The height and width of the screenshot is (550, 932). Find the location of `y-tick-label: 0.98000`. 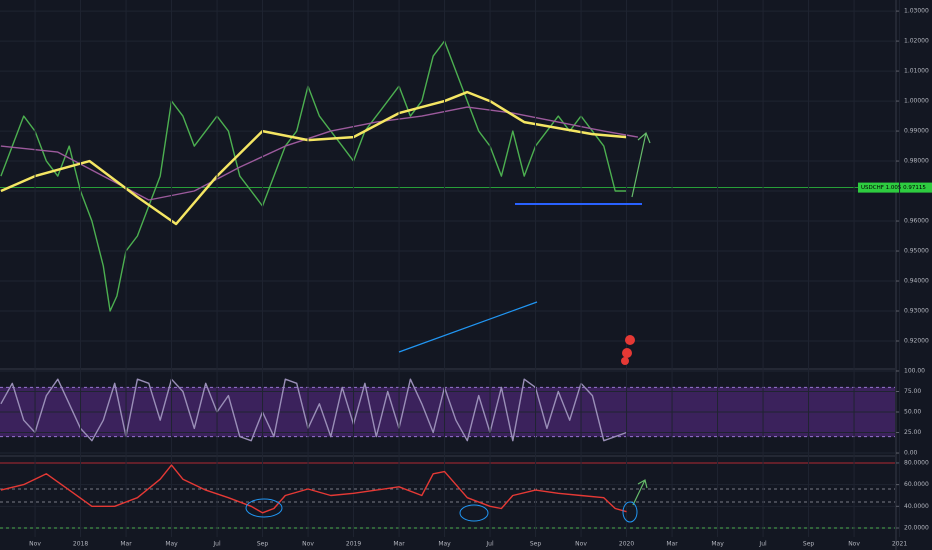

y-tick-label: 0.98000 is located at coordinates (916, 161).